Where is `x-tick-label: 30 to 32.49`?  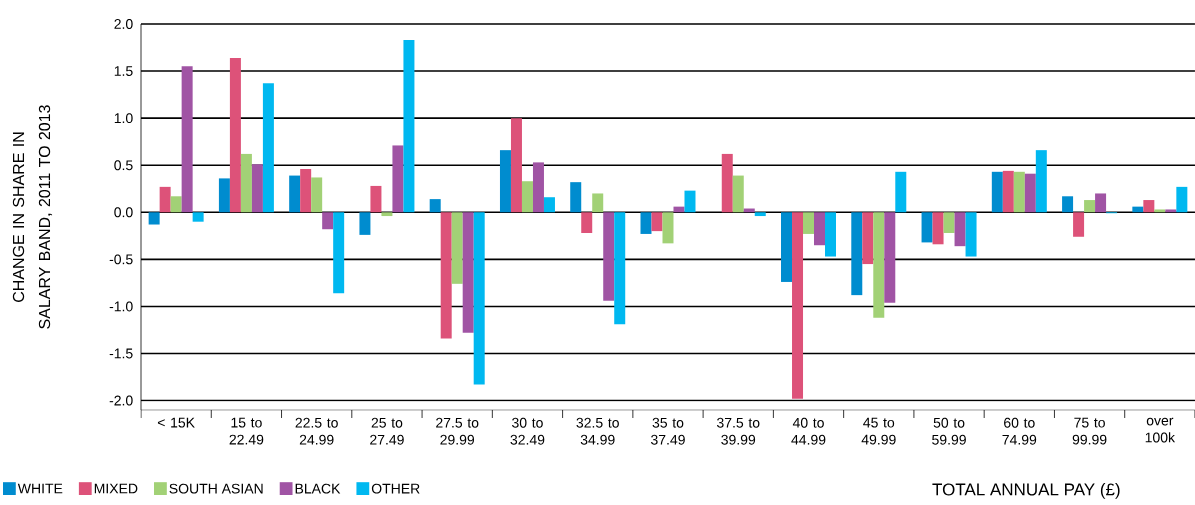
x-tick-label: 30 to 32.49 is located at coordinates (527, 431).